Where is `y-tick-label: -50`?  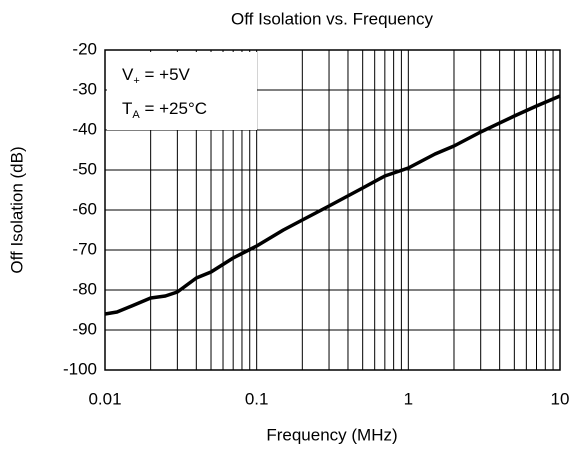
y-tick-label: -50 is located at coordinates (84, 168).